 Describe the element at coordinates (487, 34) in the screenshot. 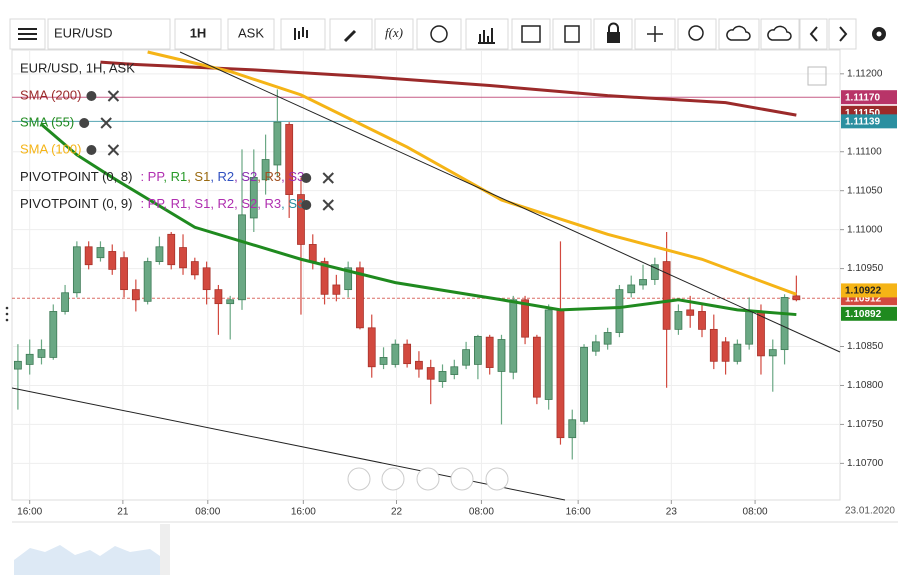

I see `indicator-button` at that location.